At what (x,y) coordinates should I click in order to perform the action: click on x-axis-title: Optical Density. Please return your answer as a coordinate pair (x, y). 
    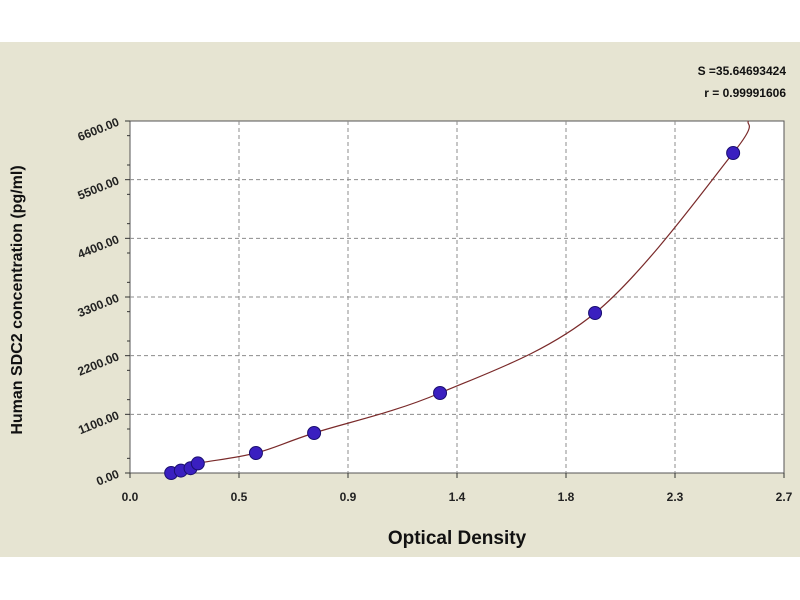
    Looking at the image, I should click on (457, 538).